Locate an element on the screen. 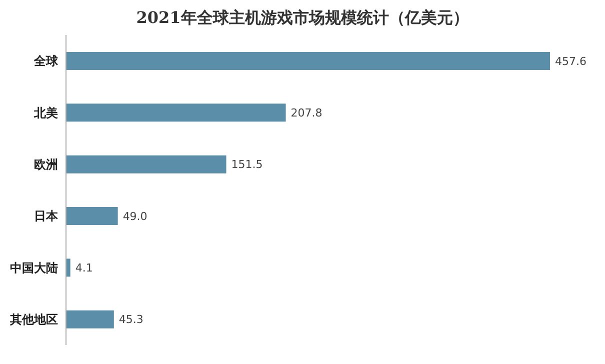 The height and width of the screenshot is (364, 605). data-label: 4.1 is located at coordinates (84, 268).